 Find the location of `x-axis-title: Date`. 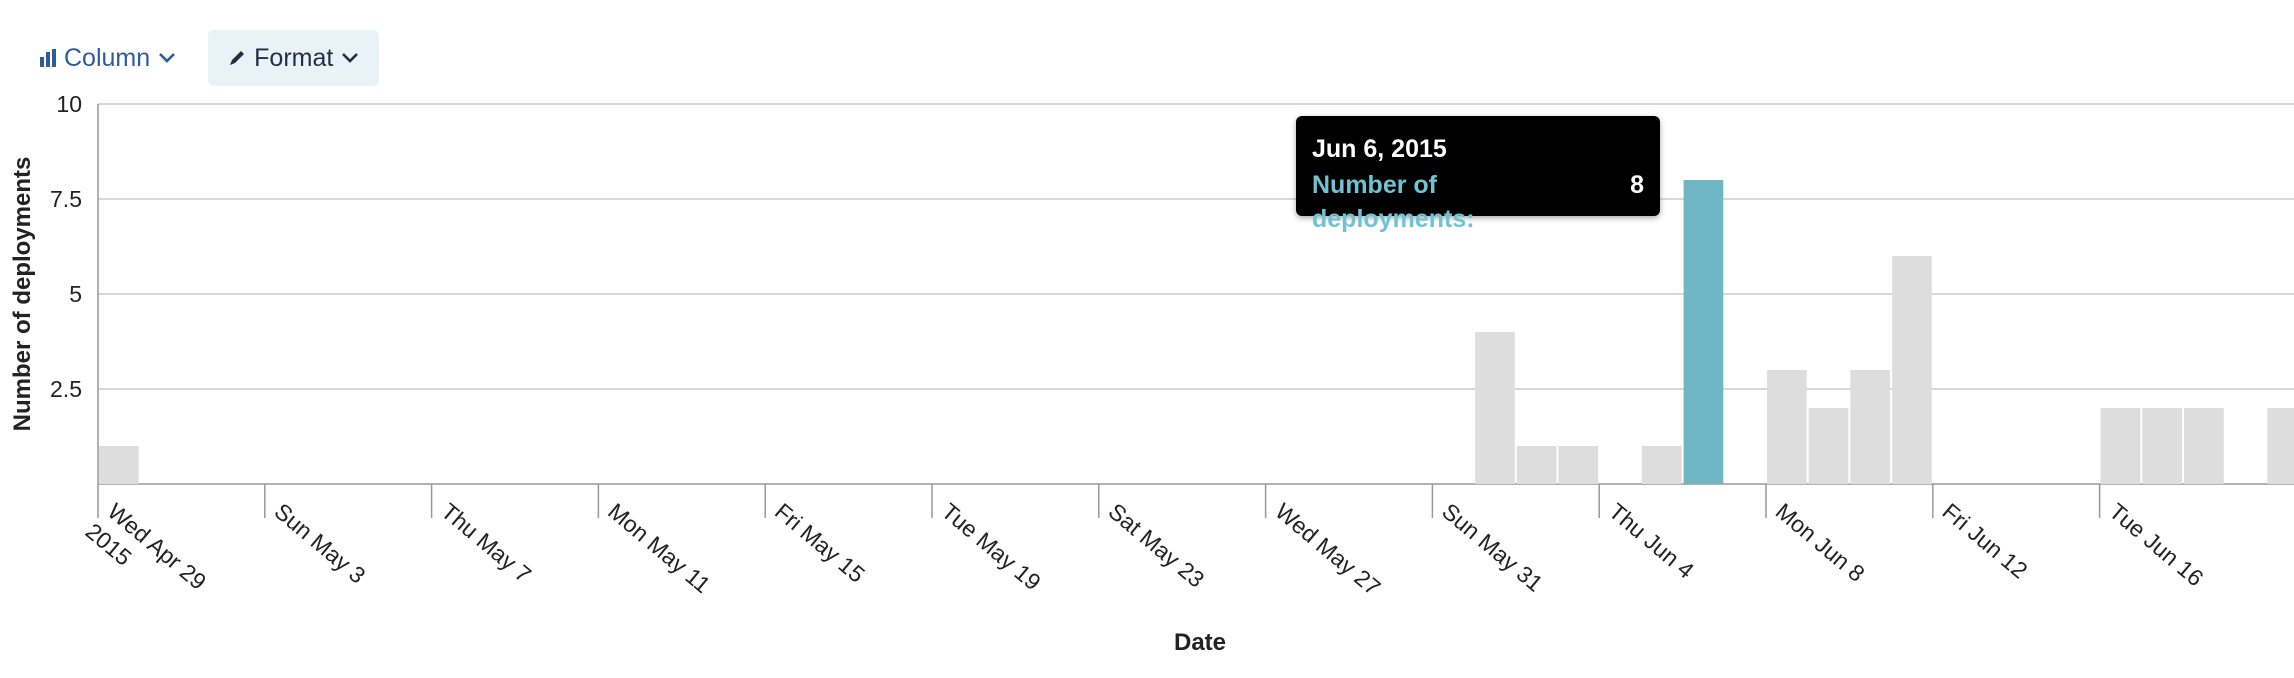

x-axis-title: Date is located at coordinates (1200, 642).